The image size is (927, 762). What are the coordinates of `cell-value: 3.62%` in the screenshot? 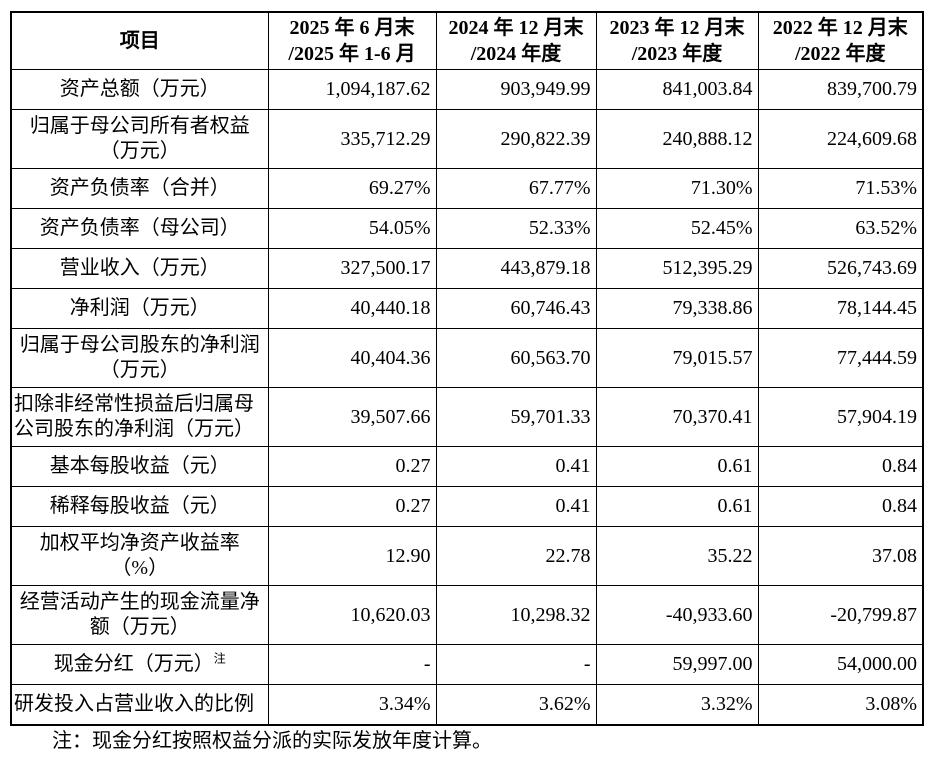 It's located at (516, 704).